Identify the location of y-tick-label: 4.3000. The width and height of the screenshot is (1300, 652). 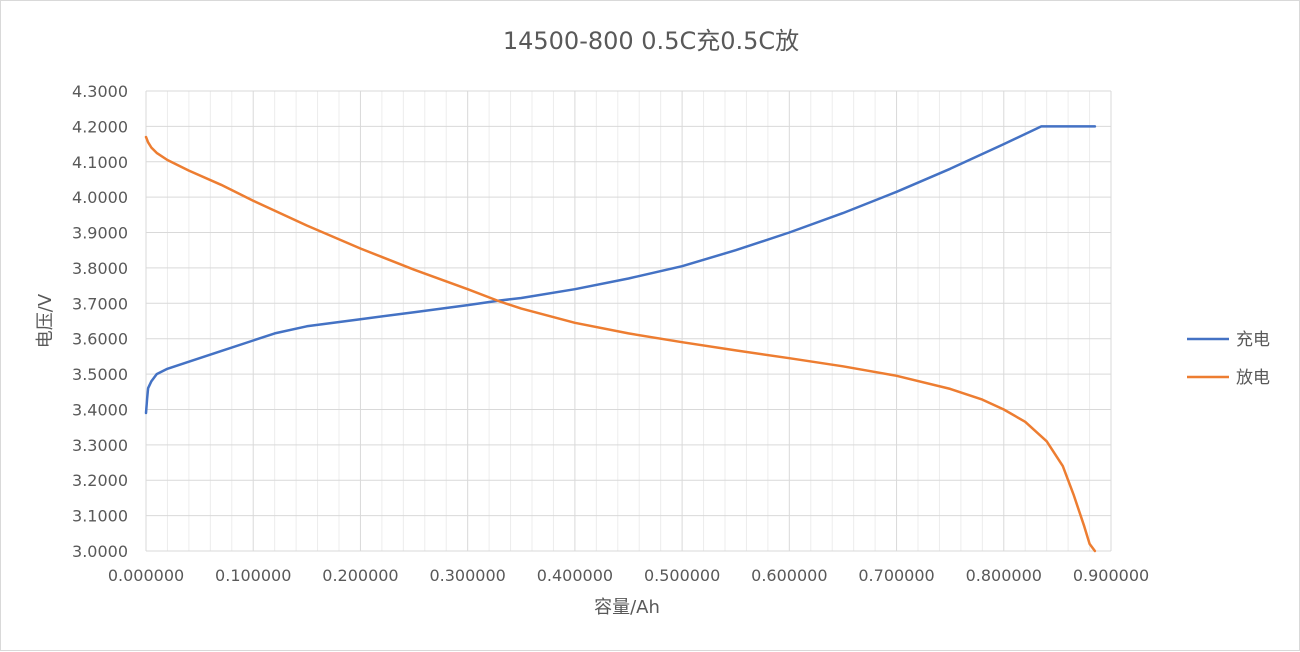
(100, 91).